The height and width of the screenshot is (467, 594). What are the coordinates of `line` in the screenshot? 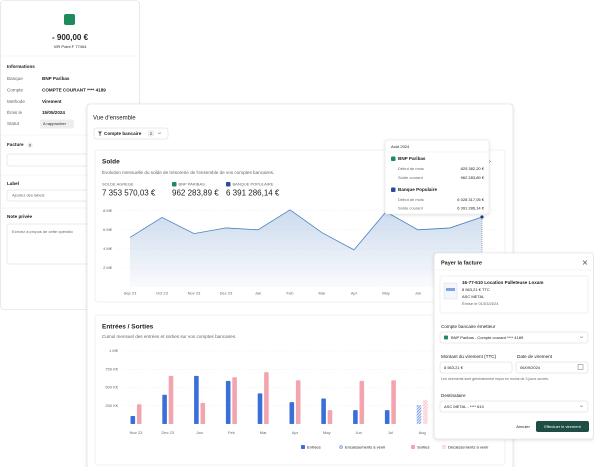 It's located at (306, 230).